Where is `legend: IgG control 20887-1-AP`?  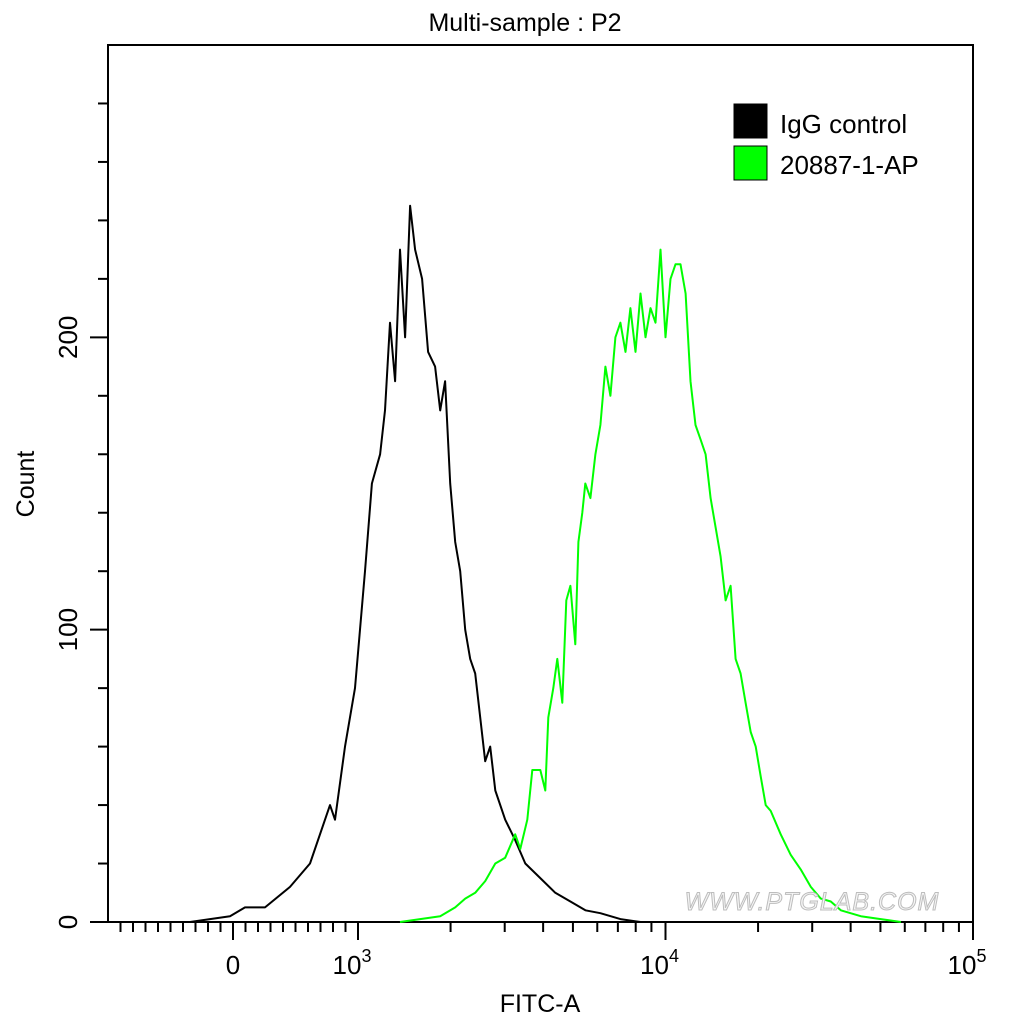 legend: IgG control 20887-1-AP is located at coordinates (826, 142).